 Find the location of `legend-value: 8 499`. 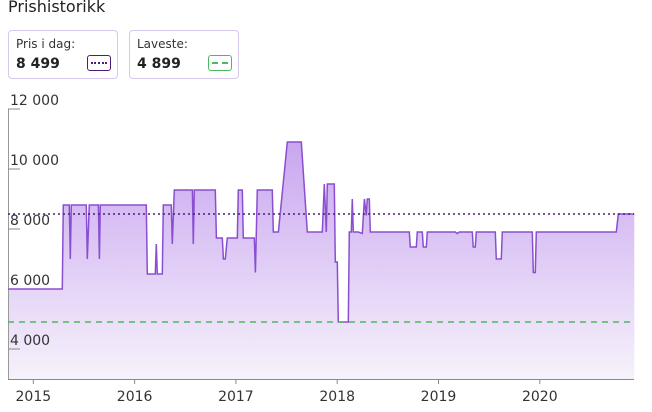

legend-value: 8 499 is located at coordinates (38, 64).